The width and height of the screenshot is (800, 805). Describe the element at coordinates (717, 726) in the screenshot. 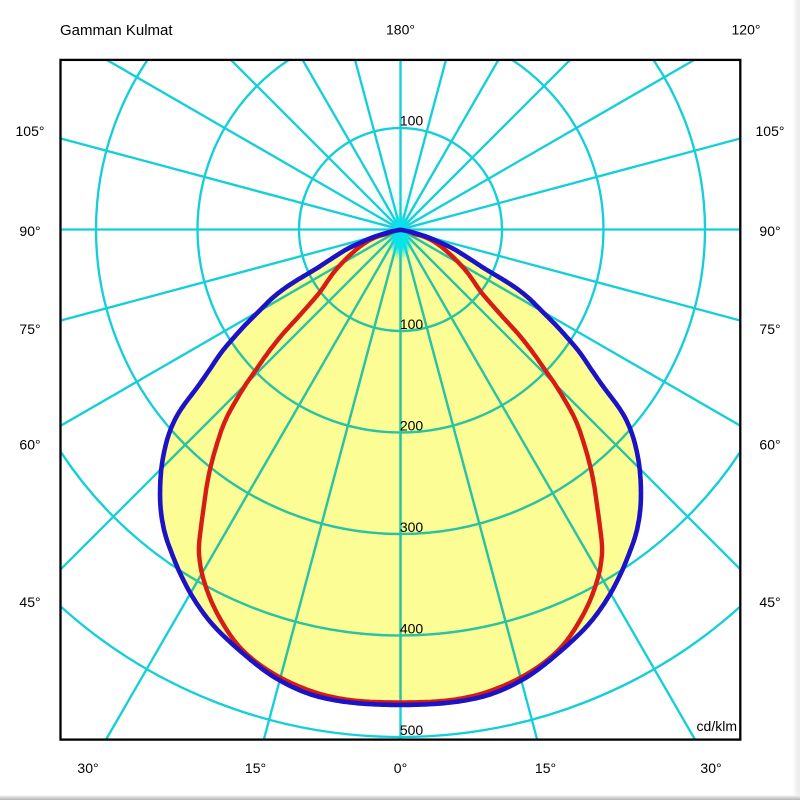

I see `svg-text: cd/klm` at that location.